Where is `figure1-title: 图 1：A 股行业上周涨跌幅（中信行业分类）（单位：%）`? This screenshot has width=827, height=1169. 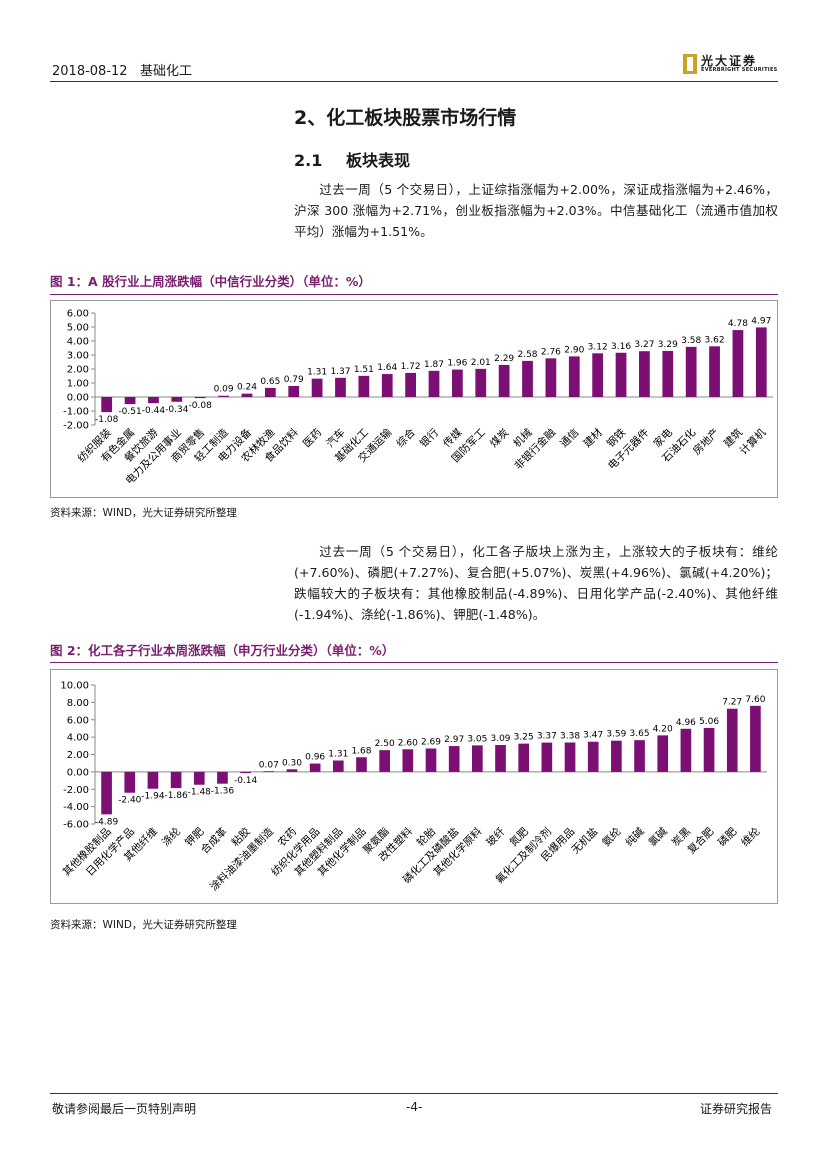 figure1-title: 图 1：A 股行业上周涨跌幅（中信行业分类）（单位：%） is located at coordinates (210, 281).